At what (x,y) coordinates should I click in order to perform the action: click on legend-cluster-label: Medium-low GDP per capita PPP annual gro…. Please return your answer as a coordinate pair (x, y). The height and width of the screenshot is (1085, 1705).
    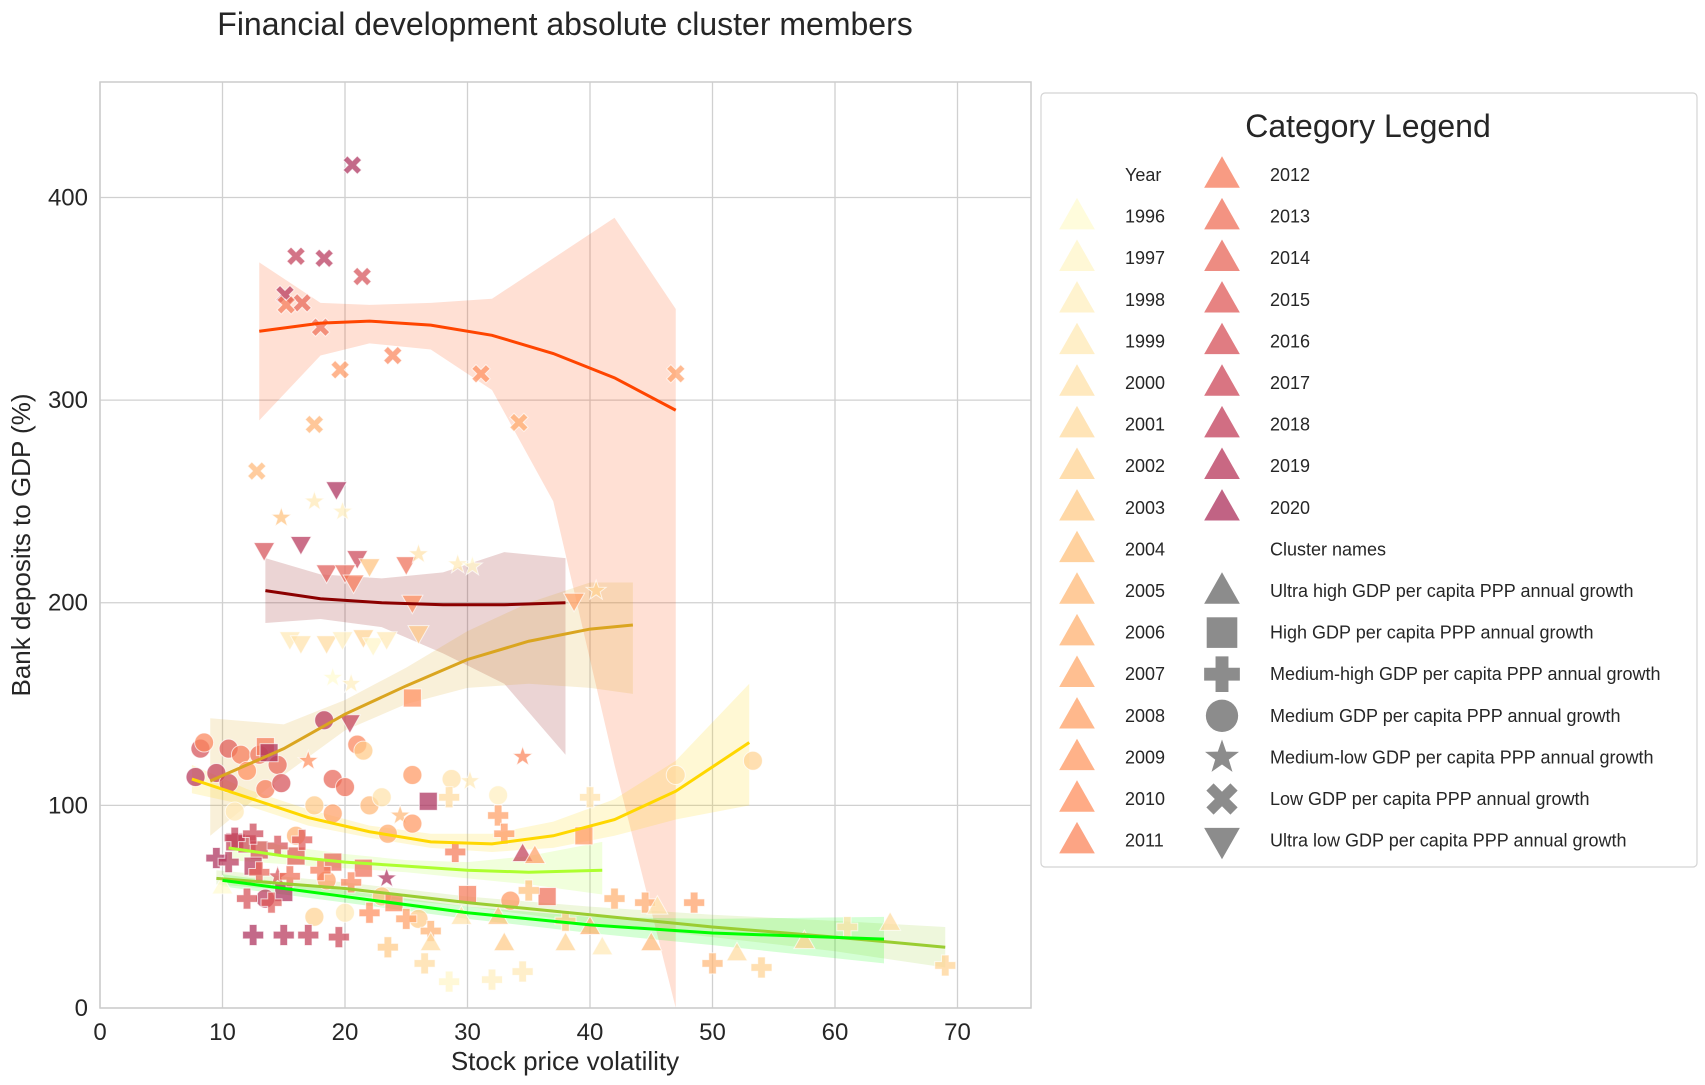
    Looking at the image, I should click on (1462, 757).